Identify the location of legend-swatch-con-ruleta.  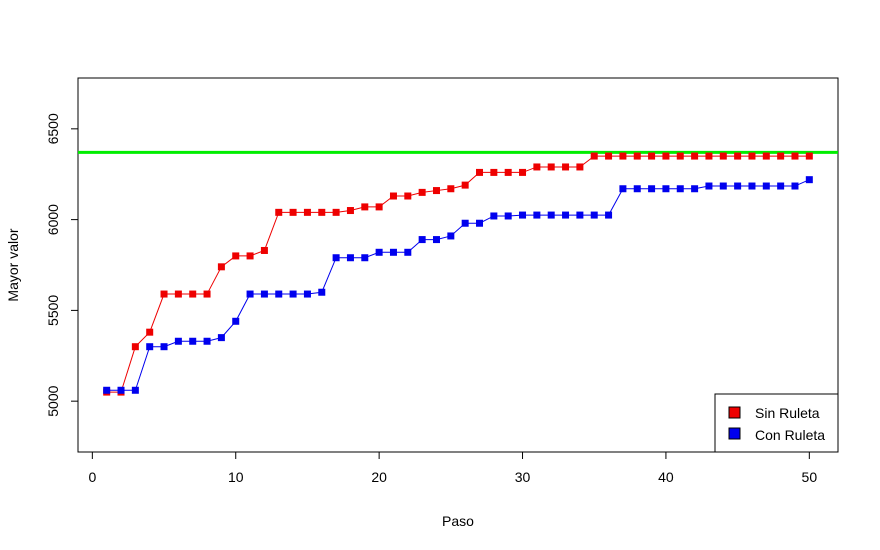
(734, 433).